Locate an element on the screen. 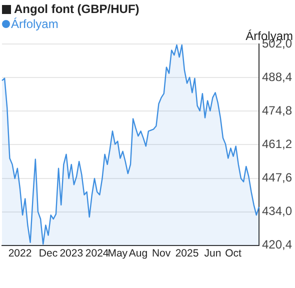 This screenshot has height=288, width=295. legend-label: Árfolyam is located at coordinates (34, 24).